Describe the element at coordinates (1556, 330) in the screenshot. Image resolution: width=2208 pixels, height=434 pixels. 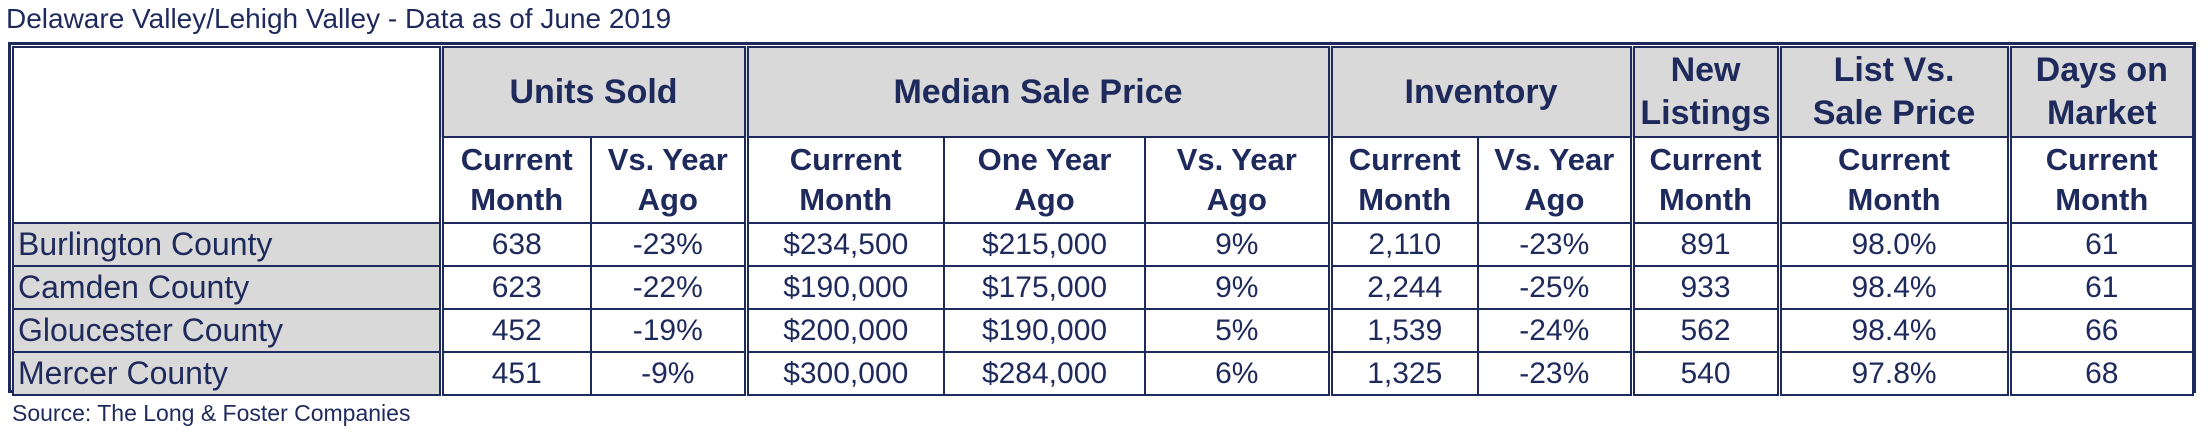
I see `inventory-vs-year-cell: -24%` at that location.